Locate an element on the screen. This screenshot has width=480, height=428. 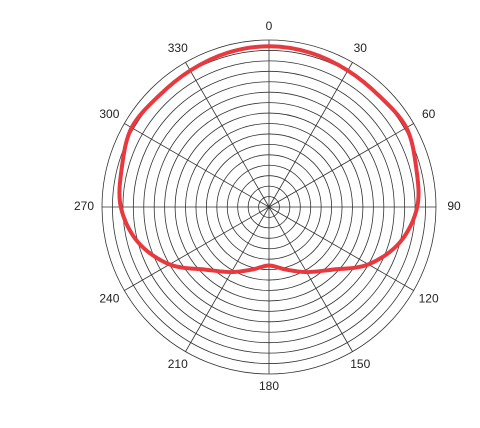
angle-label: 240 is located at coordinates (109, 298).